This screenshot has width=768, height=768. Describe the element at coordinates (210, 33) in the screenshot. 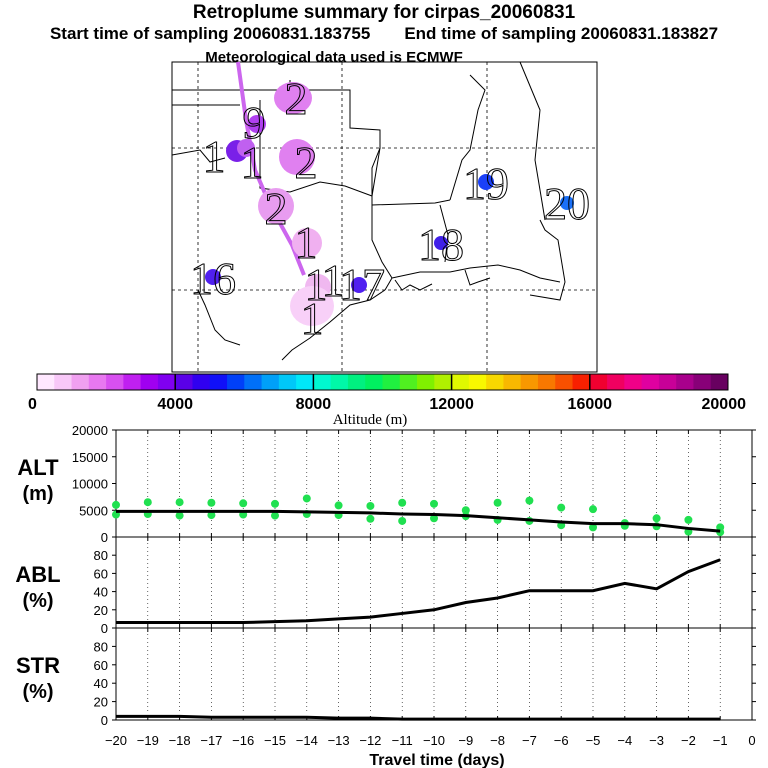

I see `start-time-label: Start time of sampling 20060831.183755` at that location.